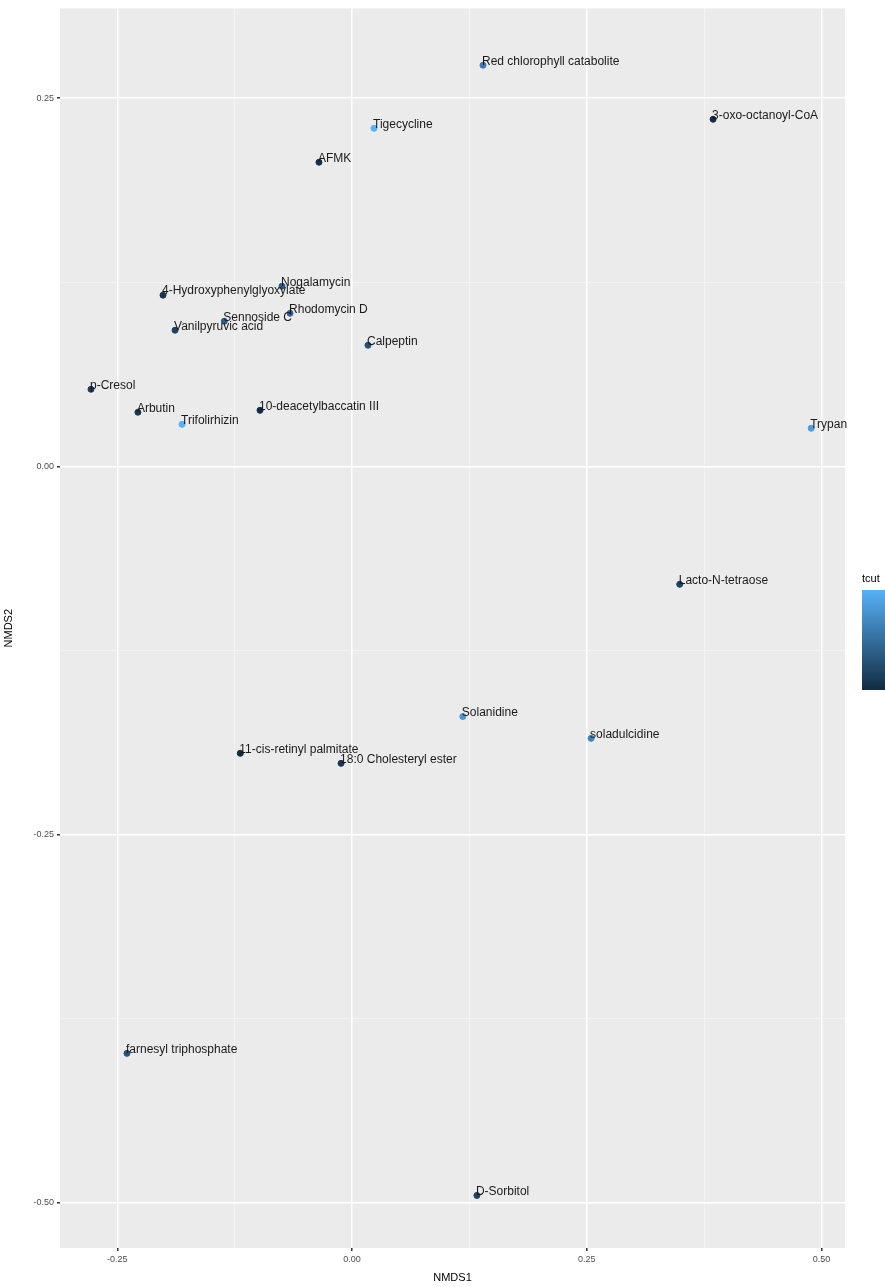 The image size is (885, 1287). I want to click on annotation: Lacto-N-tetraose, so click(723, 579).